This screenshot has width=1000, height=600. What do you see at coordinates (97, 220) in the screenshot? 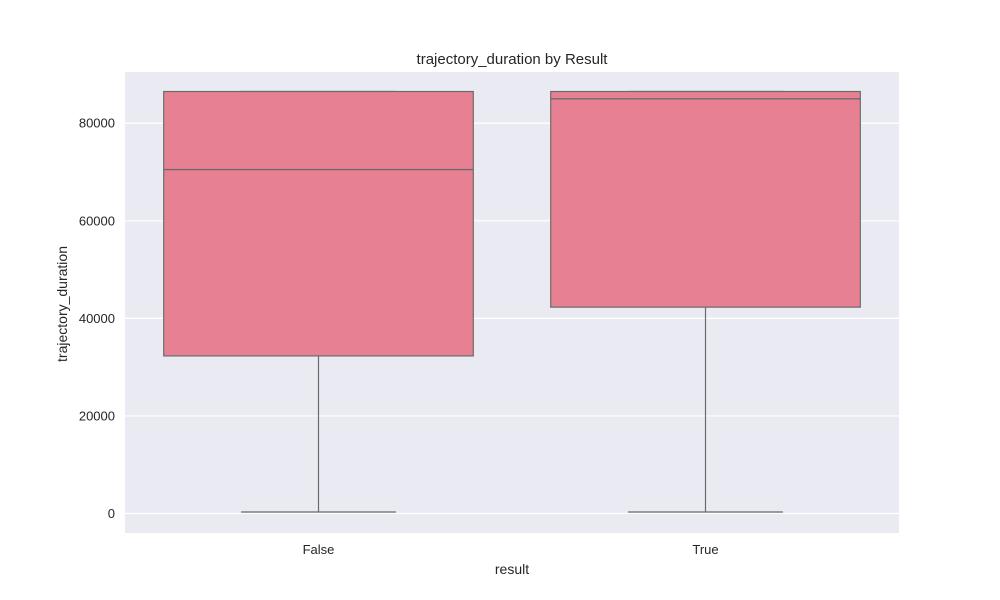
I see `y-tick-label: 60000` at bounding box center [97, 220].